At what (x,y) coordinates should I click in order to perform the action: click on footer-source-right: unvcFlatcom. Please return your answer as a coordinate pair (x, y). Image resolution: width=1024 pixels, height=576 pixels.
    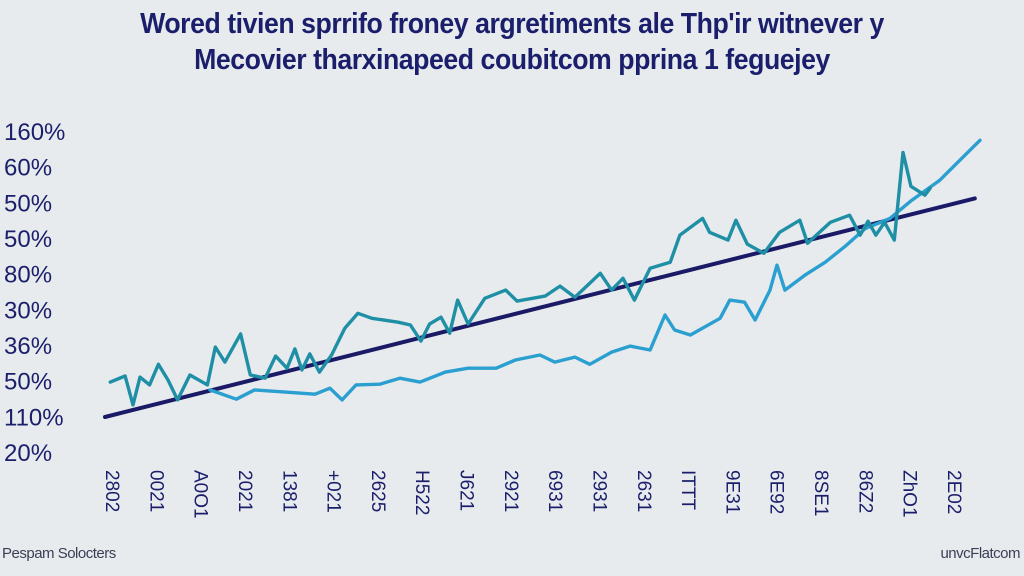
    Looking at the image, I should click on (980, 553).